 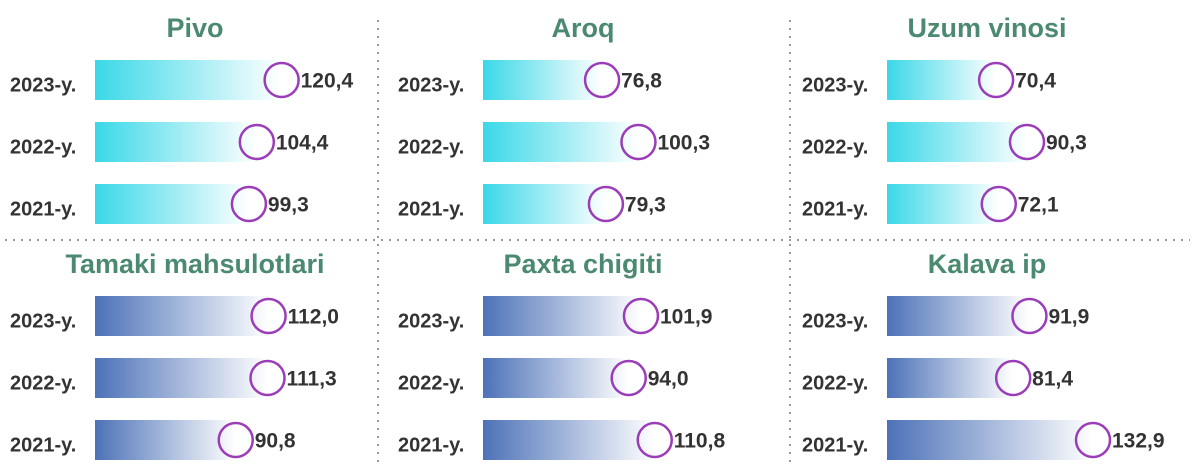 I want to click on panel-title: Aroq, so click(x=583, y=28).